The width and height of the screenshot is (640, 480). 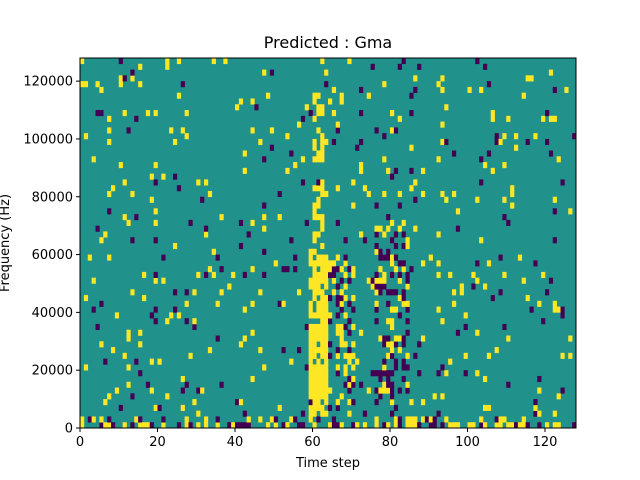 I want to click on y-tick-label: 60000, so click(x=52, y=255).